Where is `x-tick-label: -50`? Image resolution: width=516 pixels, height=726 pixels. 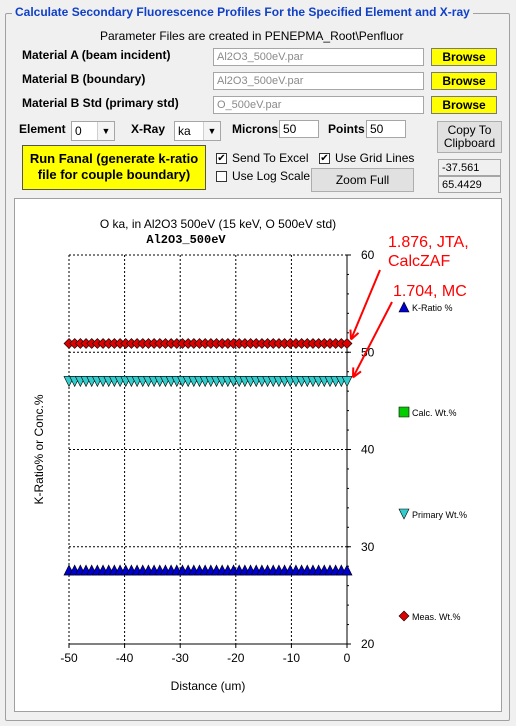
x-tick-label: -50 is located at coordinates (69, 658).